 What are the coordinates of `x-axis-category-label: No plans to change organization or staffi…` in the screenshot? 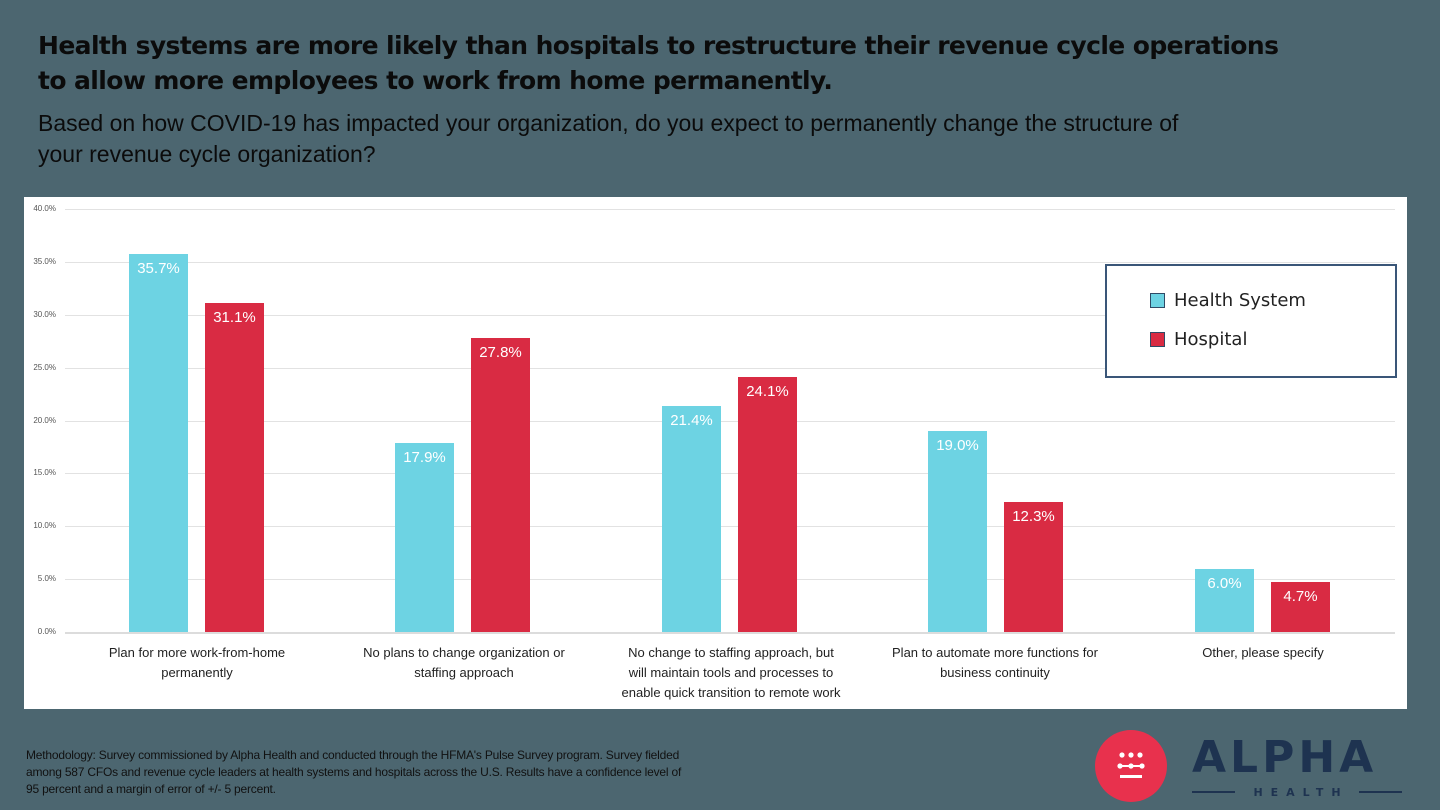 It's located at (464, 662).